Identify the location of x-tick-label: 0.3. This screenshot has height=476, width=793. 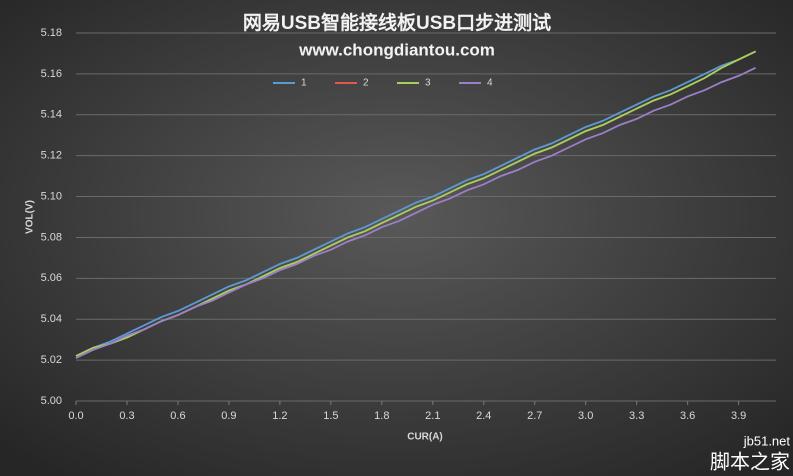
(126, 416).